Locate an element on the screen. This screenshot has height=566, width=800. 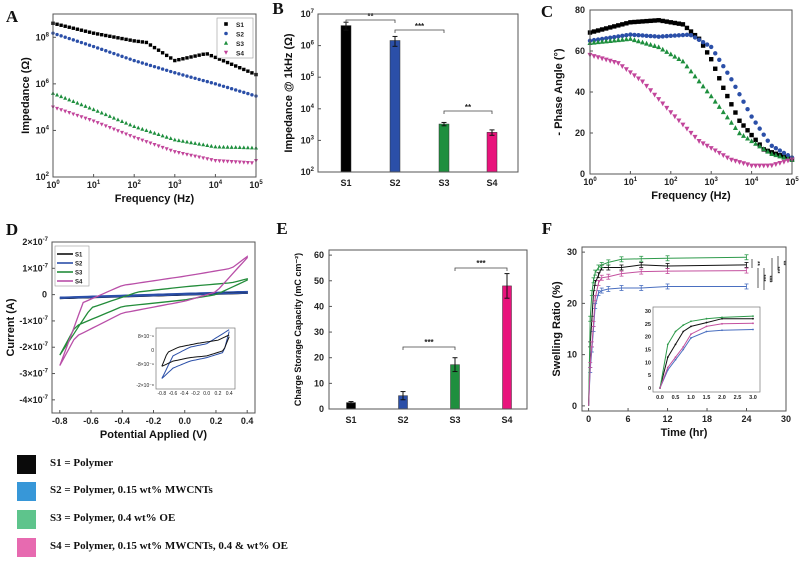
significance-label: *** is located at coordinates (420, 26).